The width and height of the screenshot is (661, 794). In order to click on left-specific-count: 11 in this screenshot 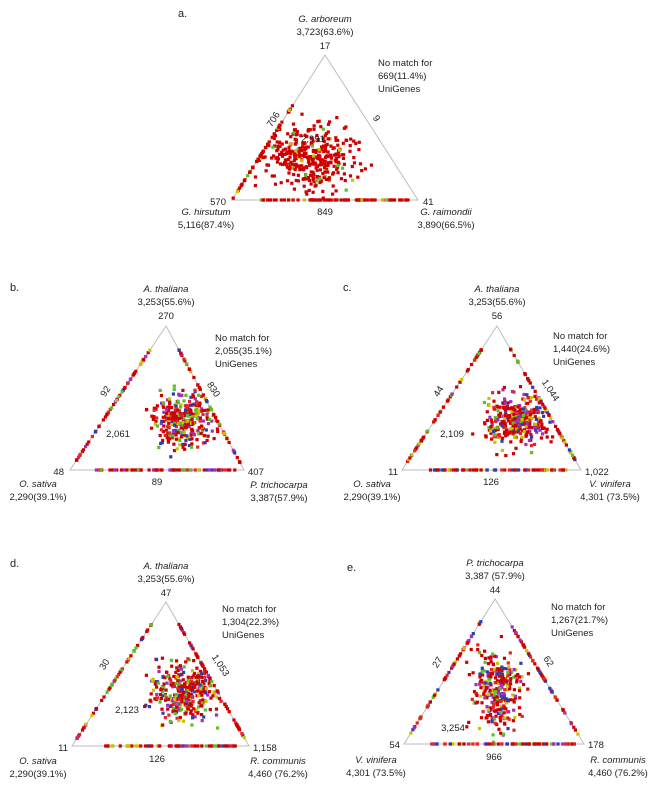, I will do `click(393, 472)`.